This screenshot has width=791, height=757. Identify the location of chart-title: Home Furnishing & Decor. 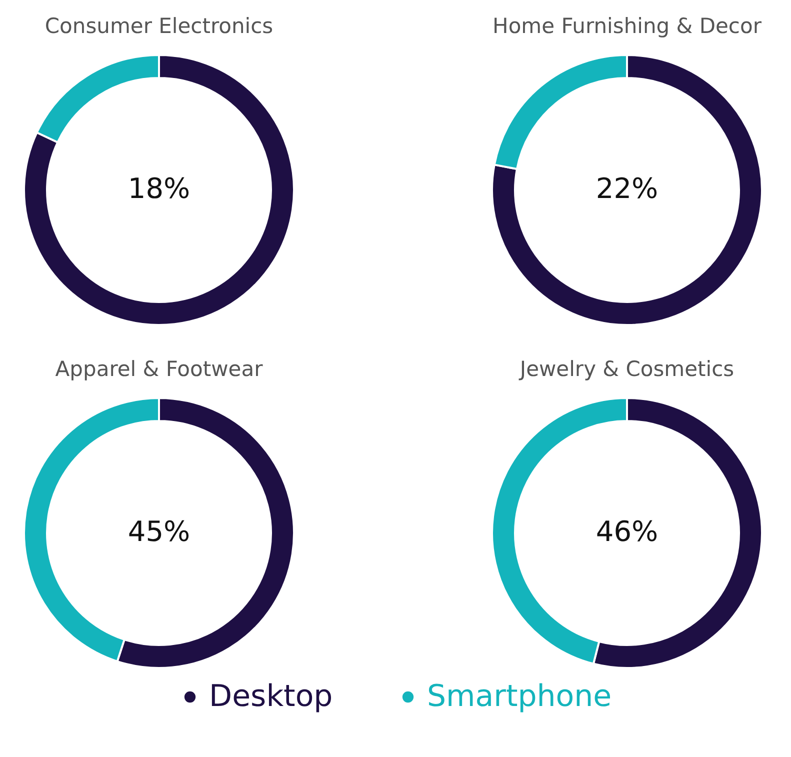
(627, 26).